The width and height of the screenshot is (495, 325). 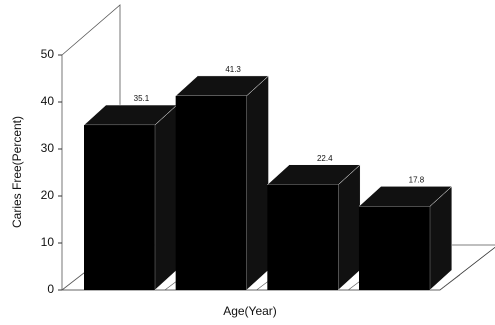 What do you see at coordinates (417, 179) in the screenshot?
I see `value-label: 17.8` at bounding box center [417, 179].